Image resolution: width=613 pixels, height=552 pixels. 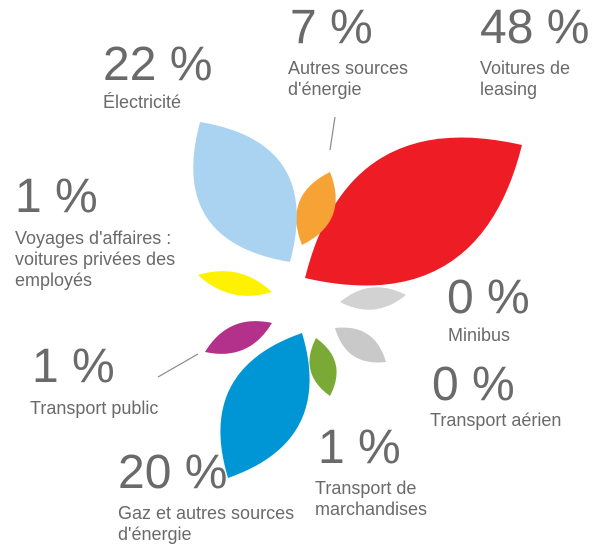 I want to click on category-label: Minibus, so click(x=479, y=335).